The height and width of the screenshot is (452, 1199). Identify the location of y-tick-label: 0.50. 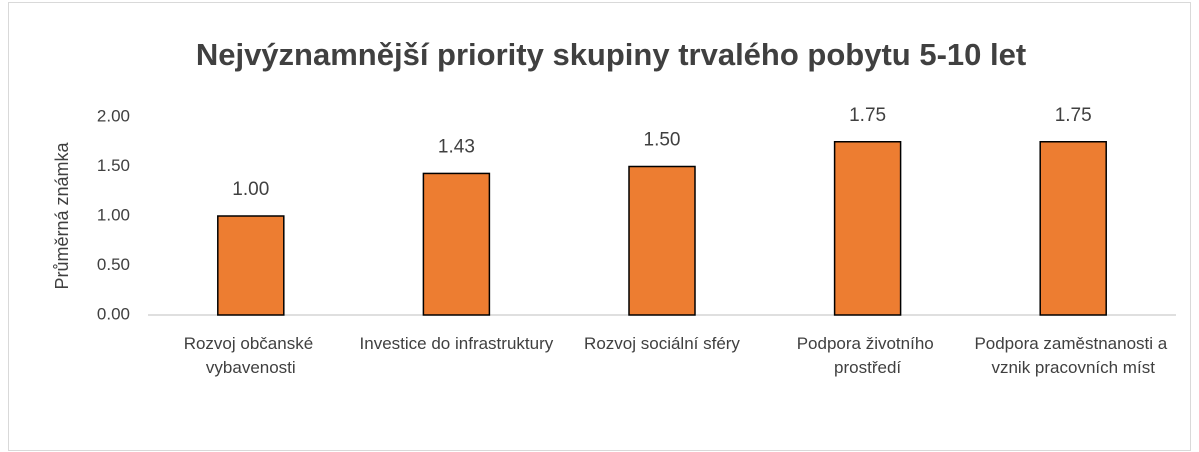
(113, 264).